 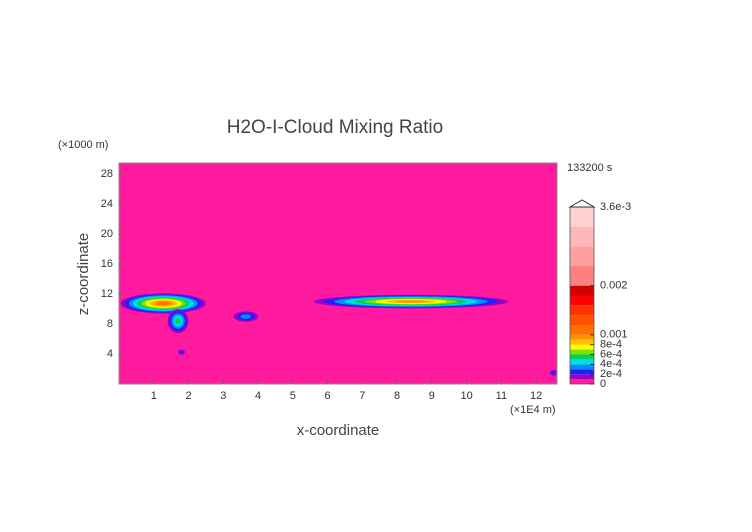 What do you see at coordinates (338, 430) in the screenshot?
I see `x-axis-title: x-coordinate` at bounding box center [338, 430].